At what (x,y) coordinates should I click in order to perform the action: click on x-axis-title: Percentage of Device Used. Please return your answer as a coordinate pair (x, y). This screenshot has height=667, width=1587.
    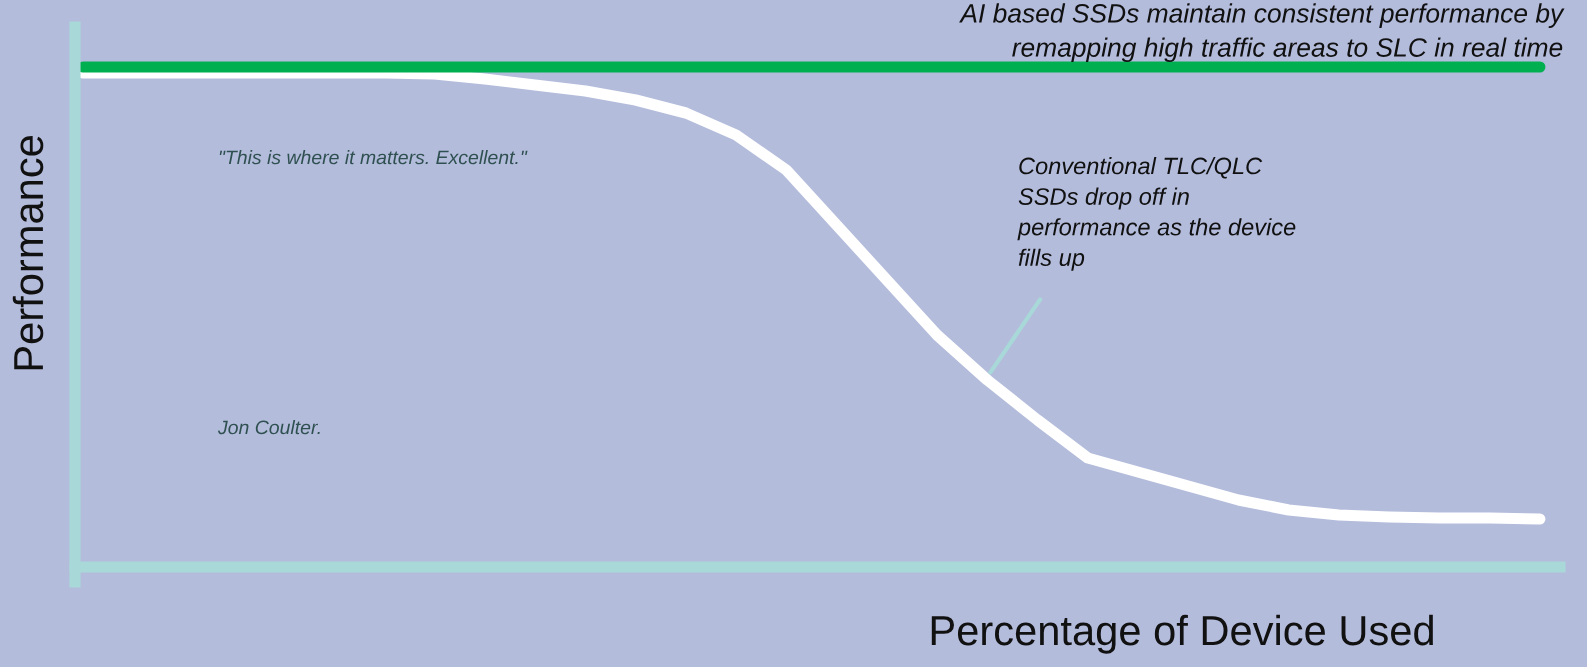
    Looking at the image, I should click on (1182, 634).